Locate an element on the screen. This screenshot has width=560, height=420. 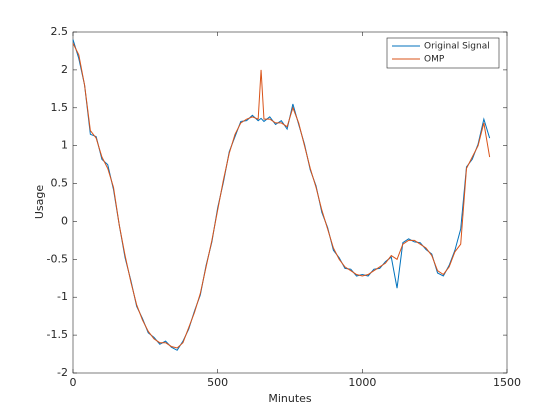
y-tick-label: 1 is located at coordinates (64, 145).